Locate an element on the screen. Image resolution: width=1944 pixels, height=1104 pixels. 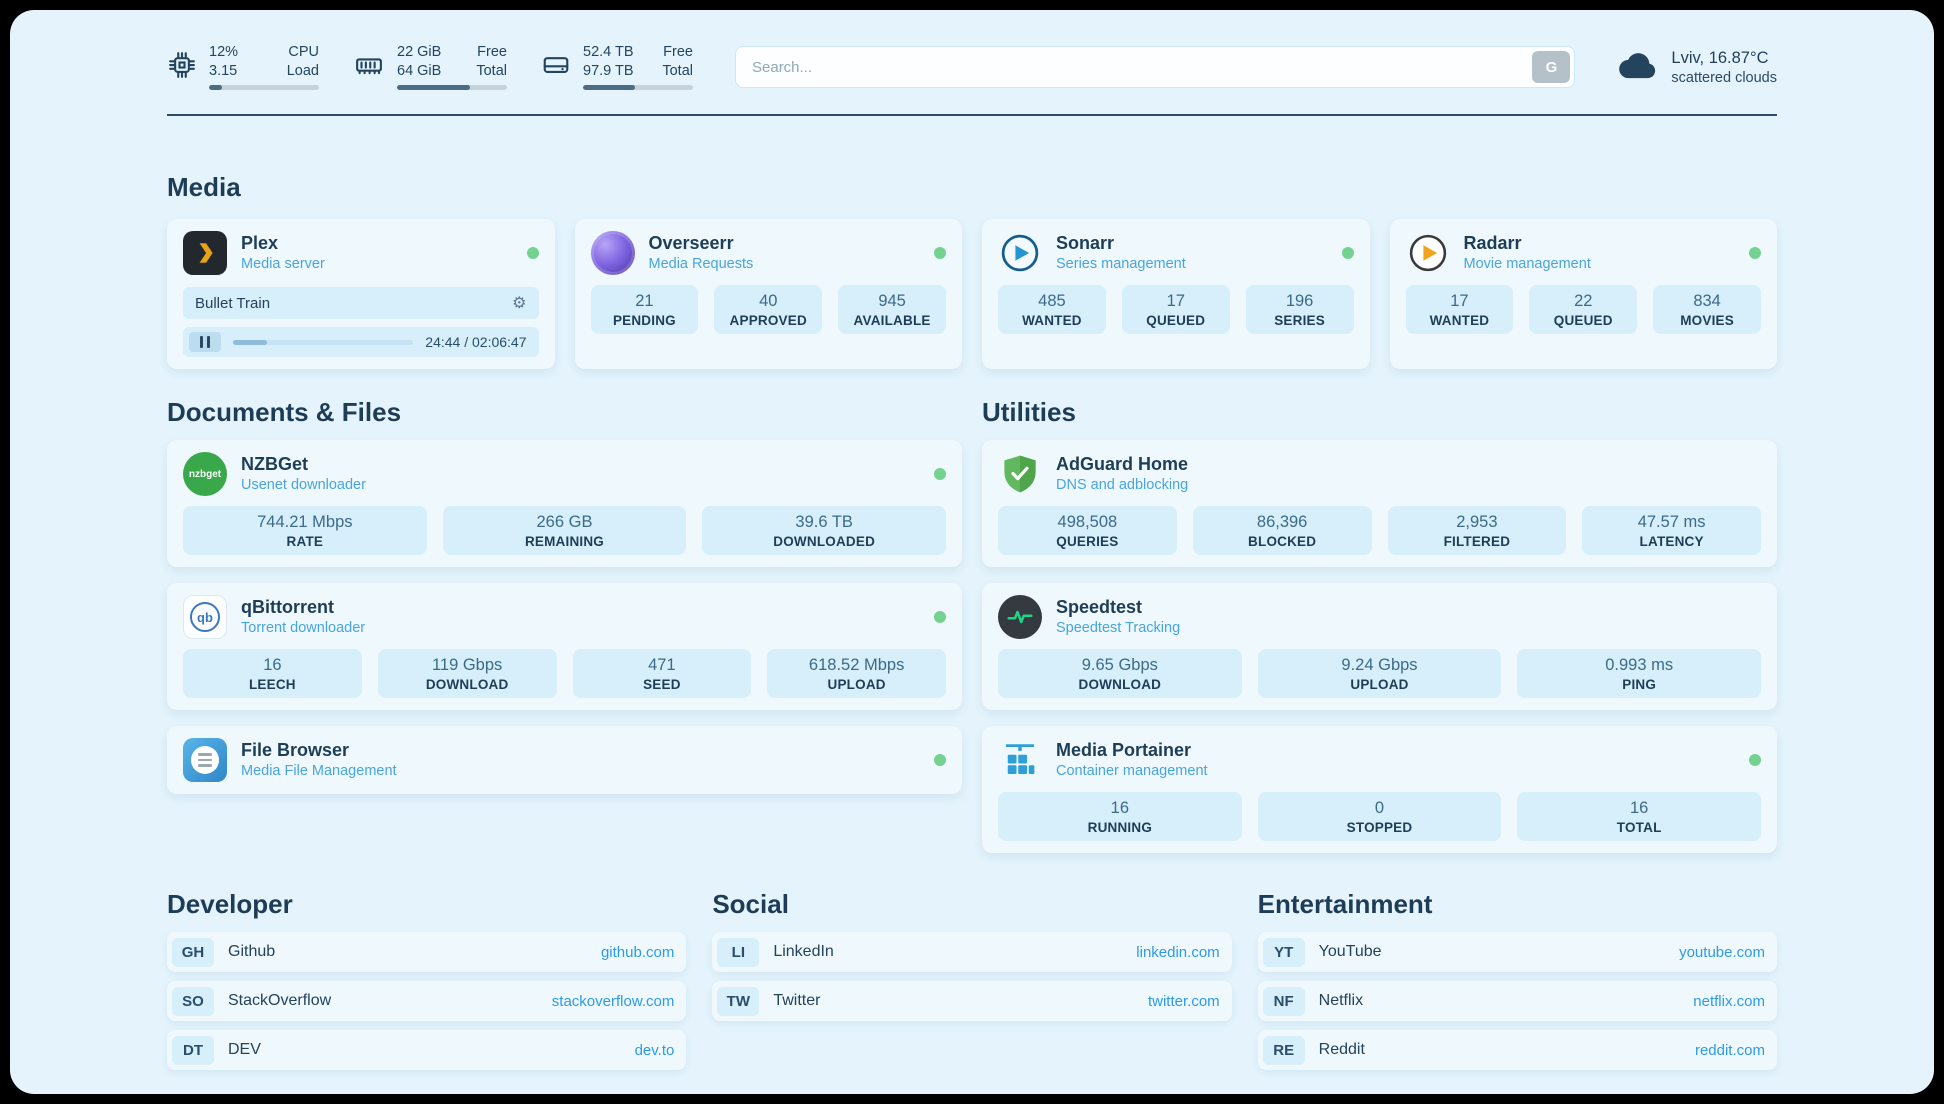
app-name: File Browser is located at coordinates (295, 749).